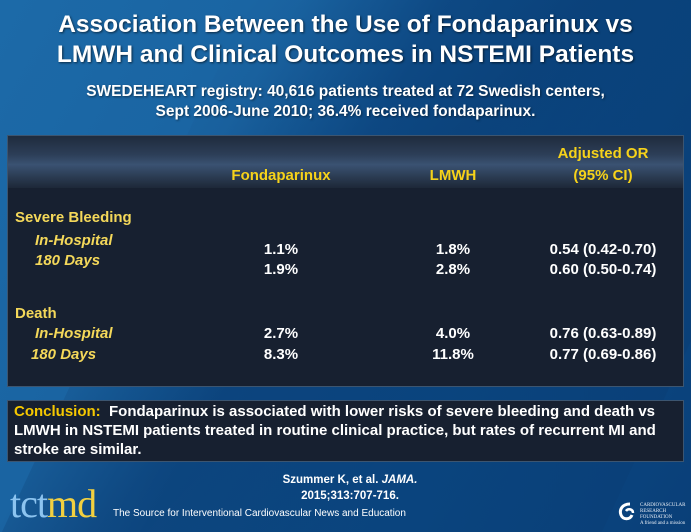 The image size is (691, 532). What do you see at coordinates (453, 269) in the screenshot?
I see `table-cell: 2.8%` at bounding box center [453, 269].